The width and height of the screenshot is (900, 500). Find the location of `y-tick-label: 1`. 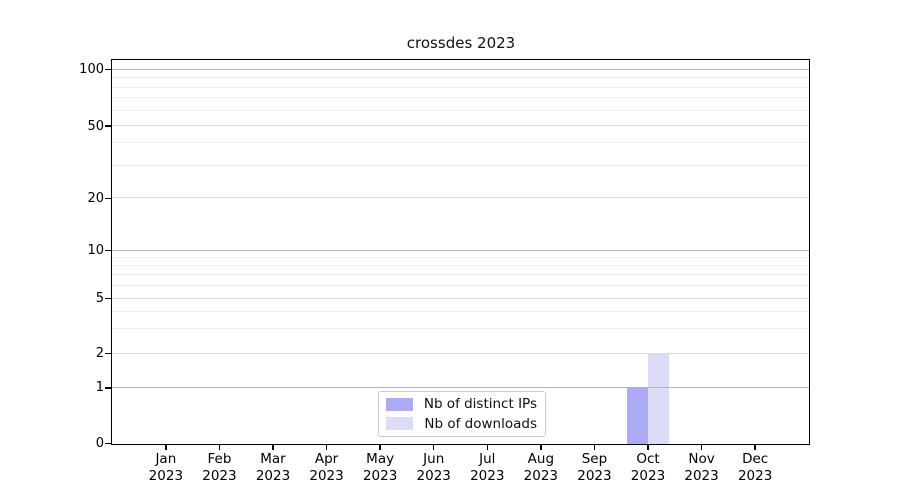

y-tick-label: 1 is located at coordinates (99, 388).